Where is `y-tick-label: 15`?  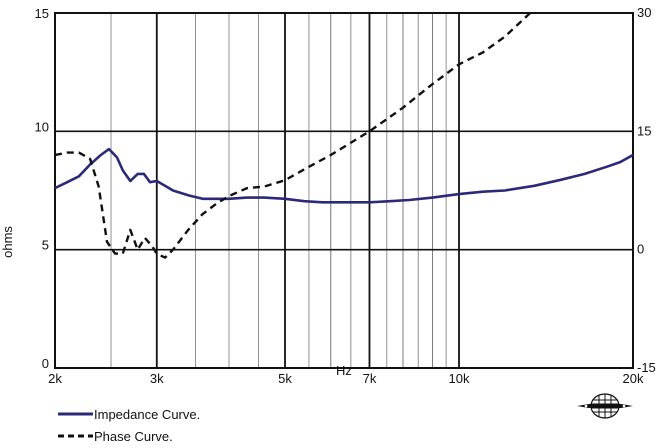 y-tick-label: 15 is located at coordinates (42, 13).